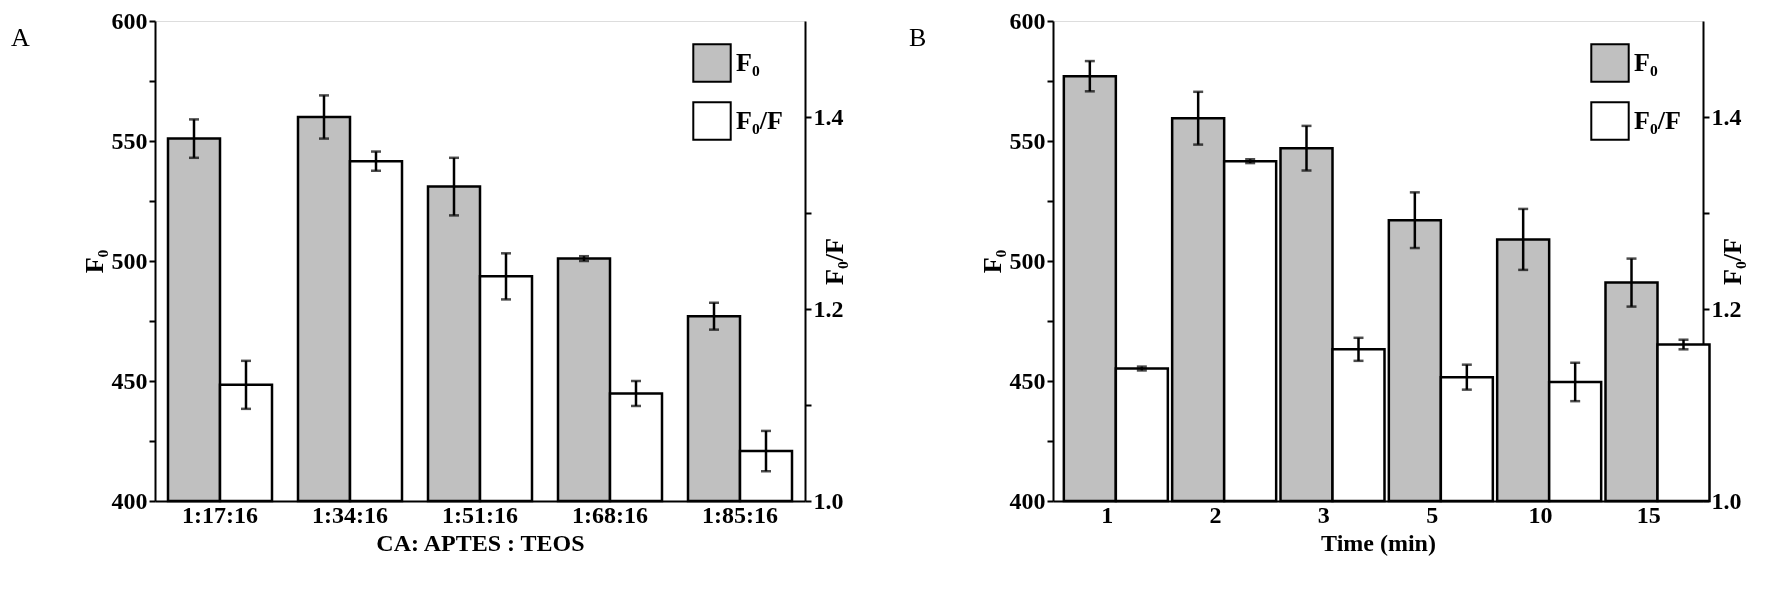  I want to click on x-tick-label: 10, so click(1540, 514).